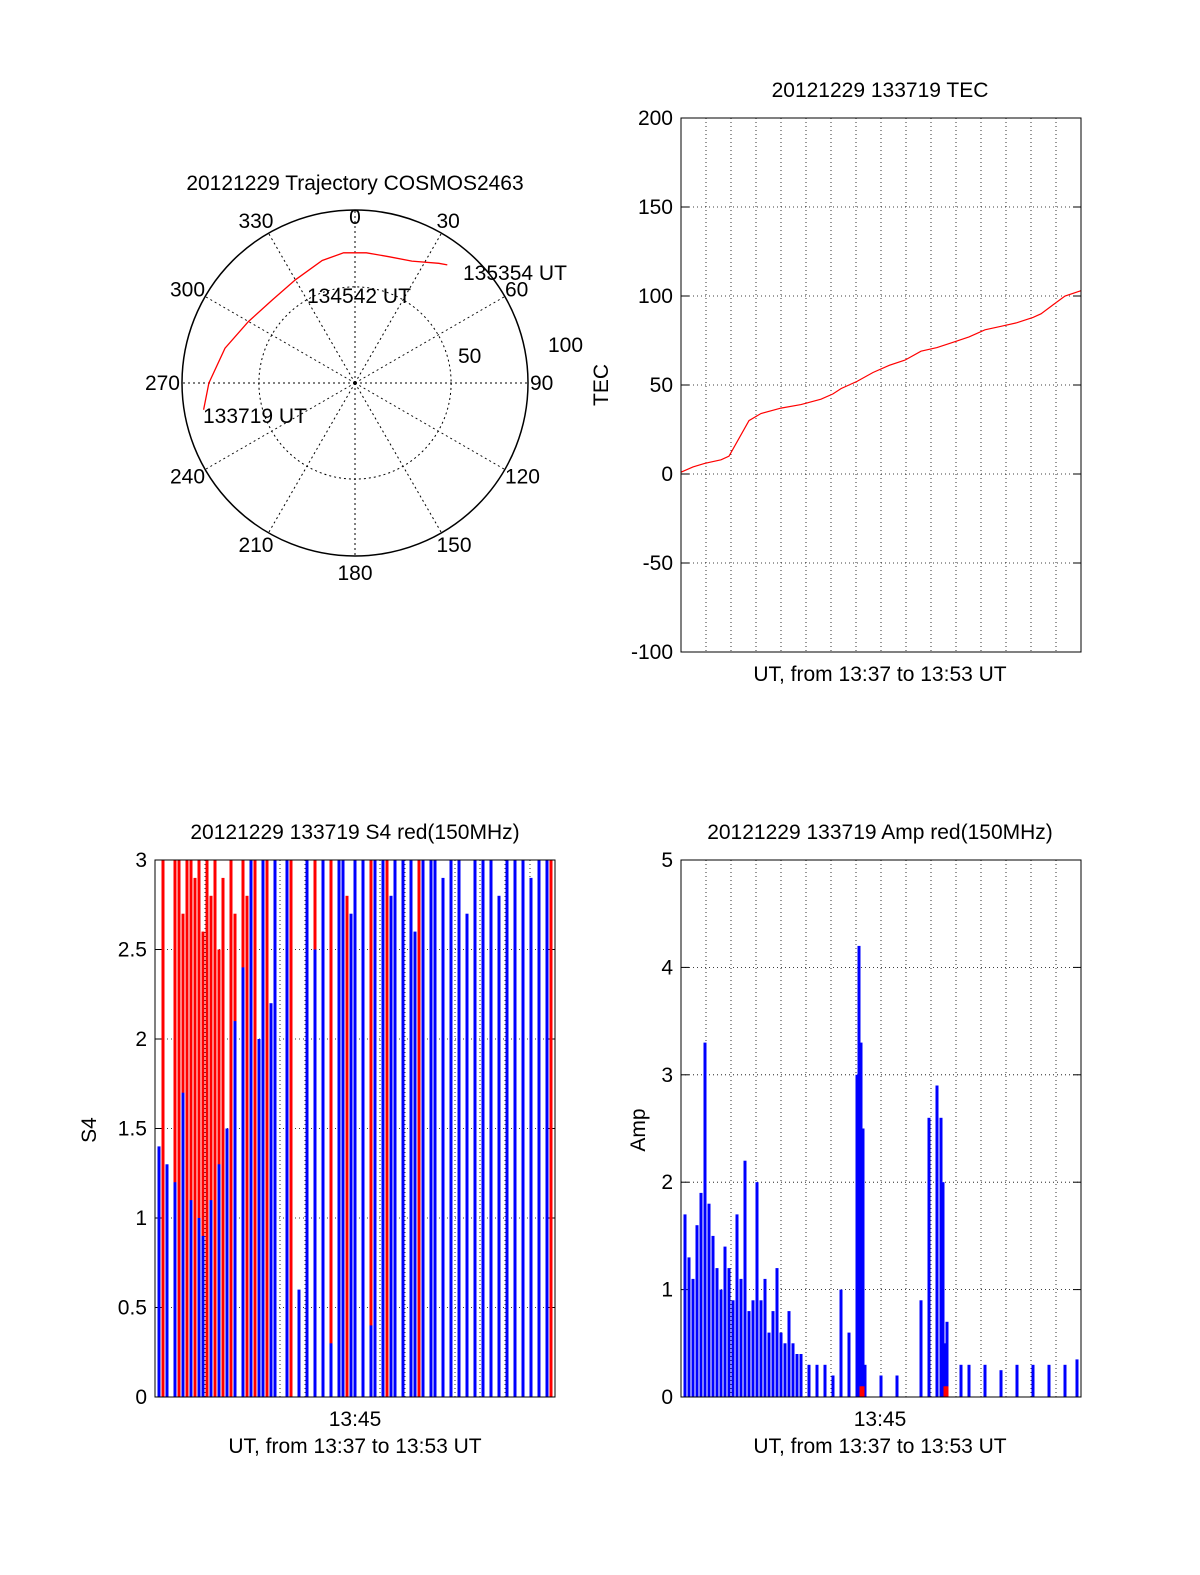  What do you see at coordinates (187, 290) in the screenshot?
I see `polar-azimuth-label: 300` at bounding box center [187, 290].